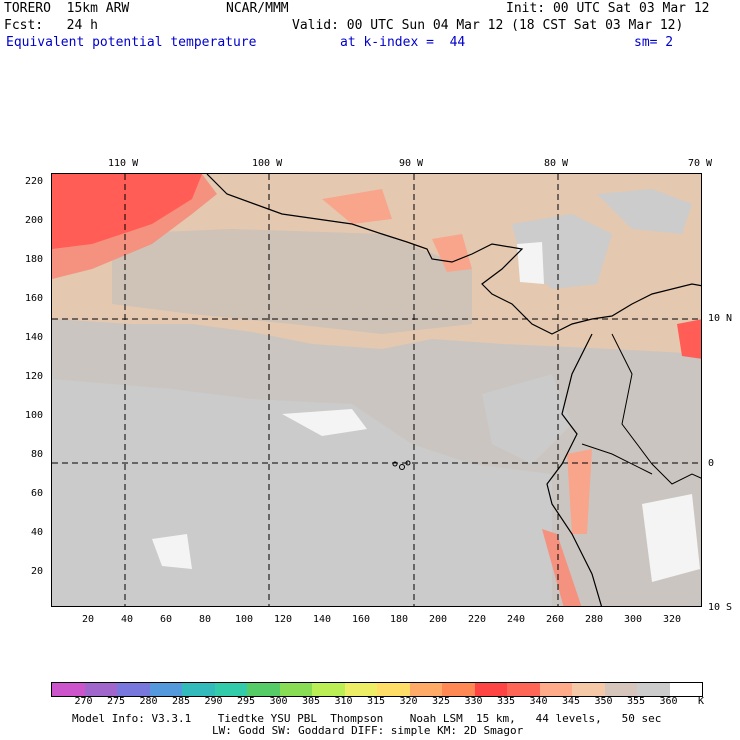  Describe the element at coordinates (213, 701) in the screenshot. I see `colorbar-label: 290` at that location.